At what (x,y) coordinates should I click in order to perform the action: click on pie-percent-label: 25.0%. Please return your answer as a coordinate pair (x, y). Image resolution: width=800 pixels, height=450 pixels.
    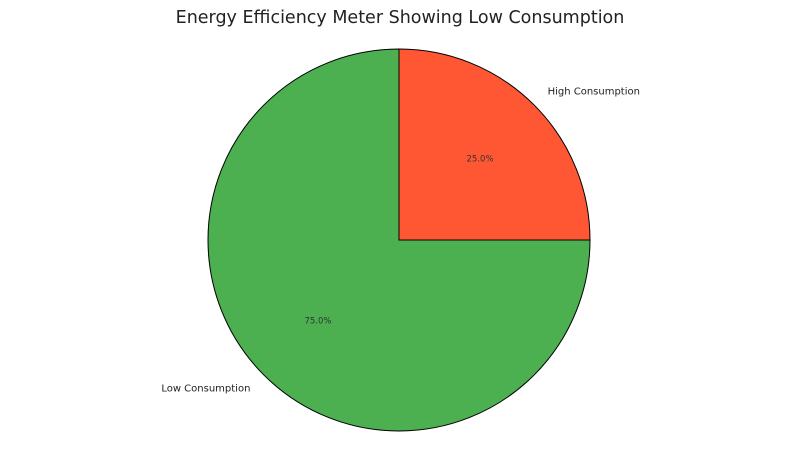
    Looking at the image, I should click on (480, 159).